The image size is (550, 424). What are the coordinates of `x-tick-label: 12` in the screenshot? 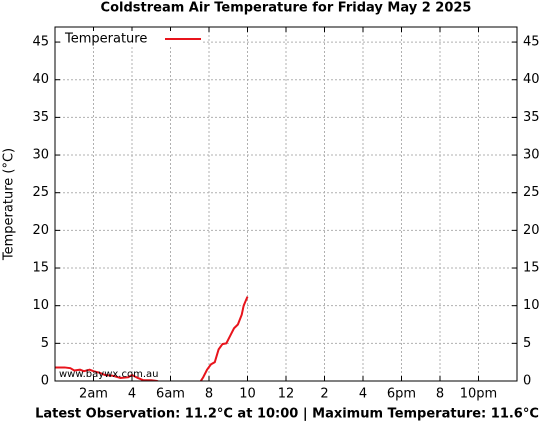 It's located at (286, 394).